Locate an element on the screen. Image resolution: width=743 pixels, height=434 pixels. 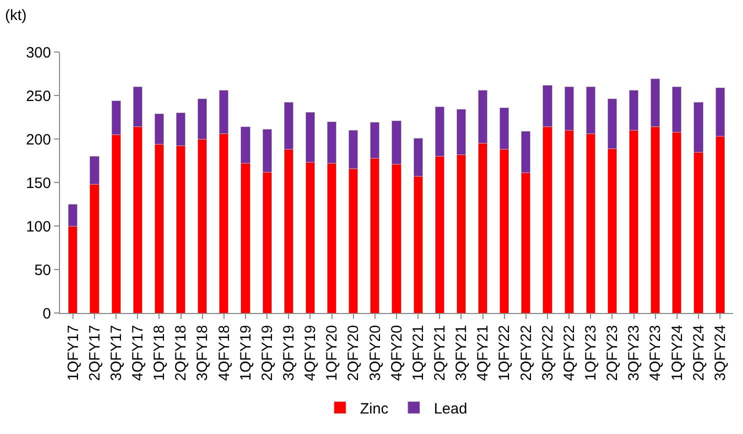
y-tick-label: 0 is located at coordinates (46, 313).